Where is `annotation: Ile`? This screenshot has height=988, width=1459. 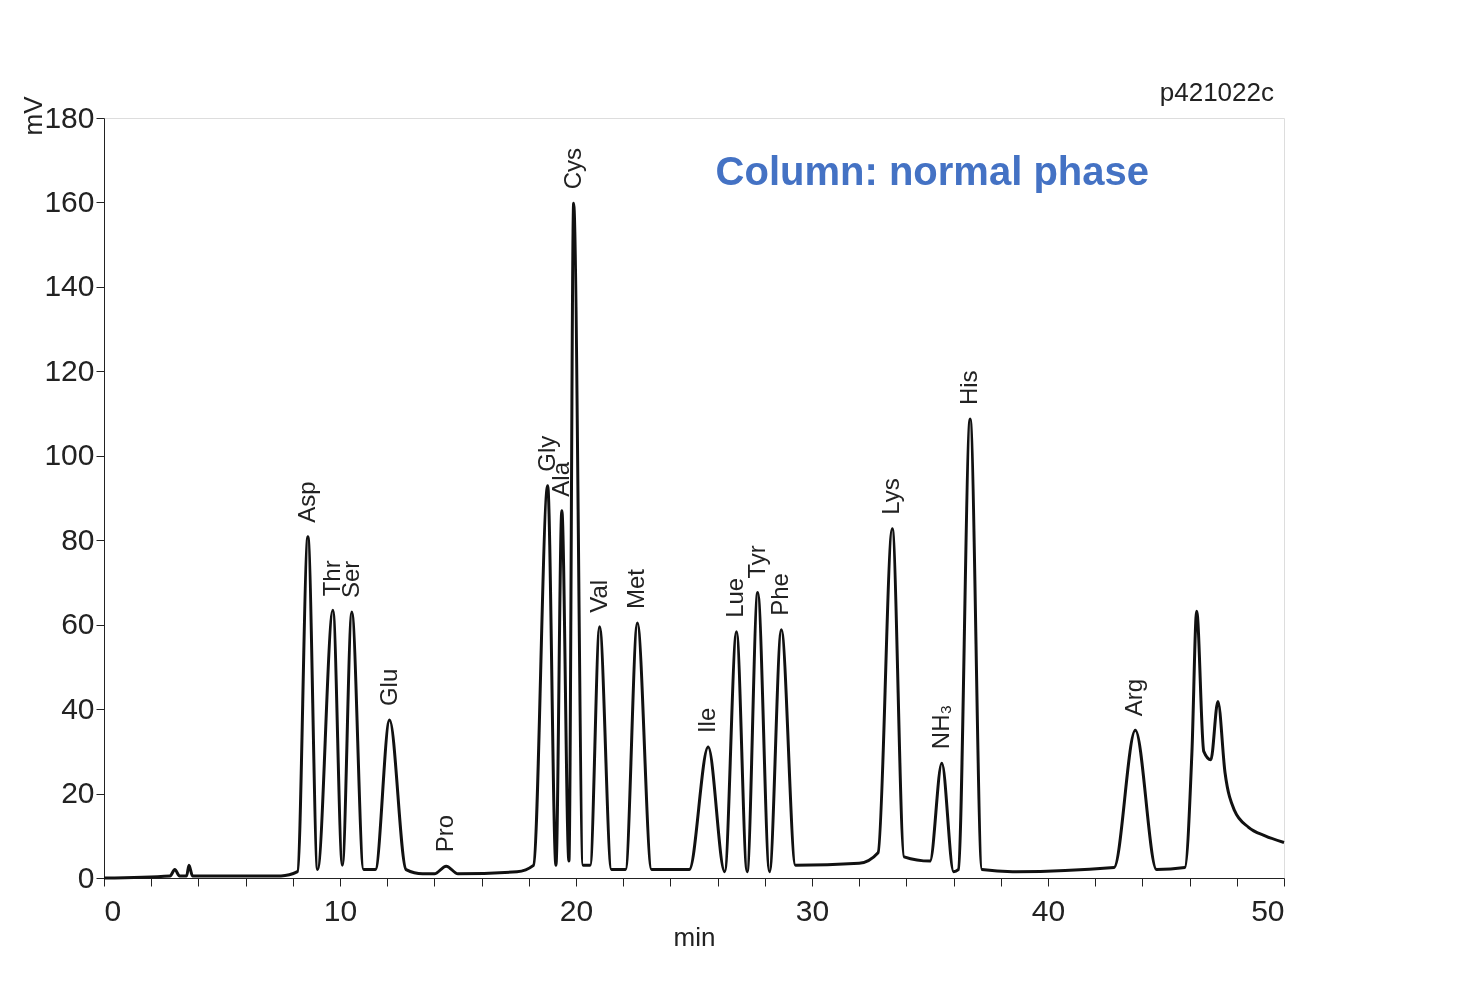 annotation: Ile is located at coordinates (707, 720).